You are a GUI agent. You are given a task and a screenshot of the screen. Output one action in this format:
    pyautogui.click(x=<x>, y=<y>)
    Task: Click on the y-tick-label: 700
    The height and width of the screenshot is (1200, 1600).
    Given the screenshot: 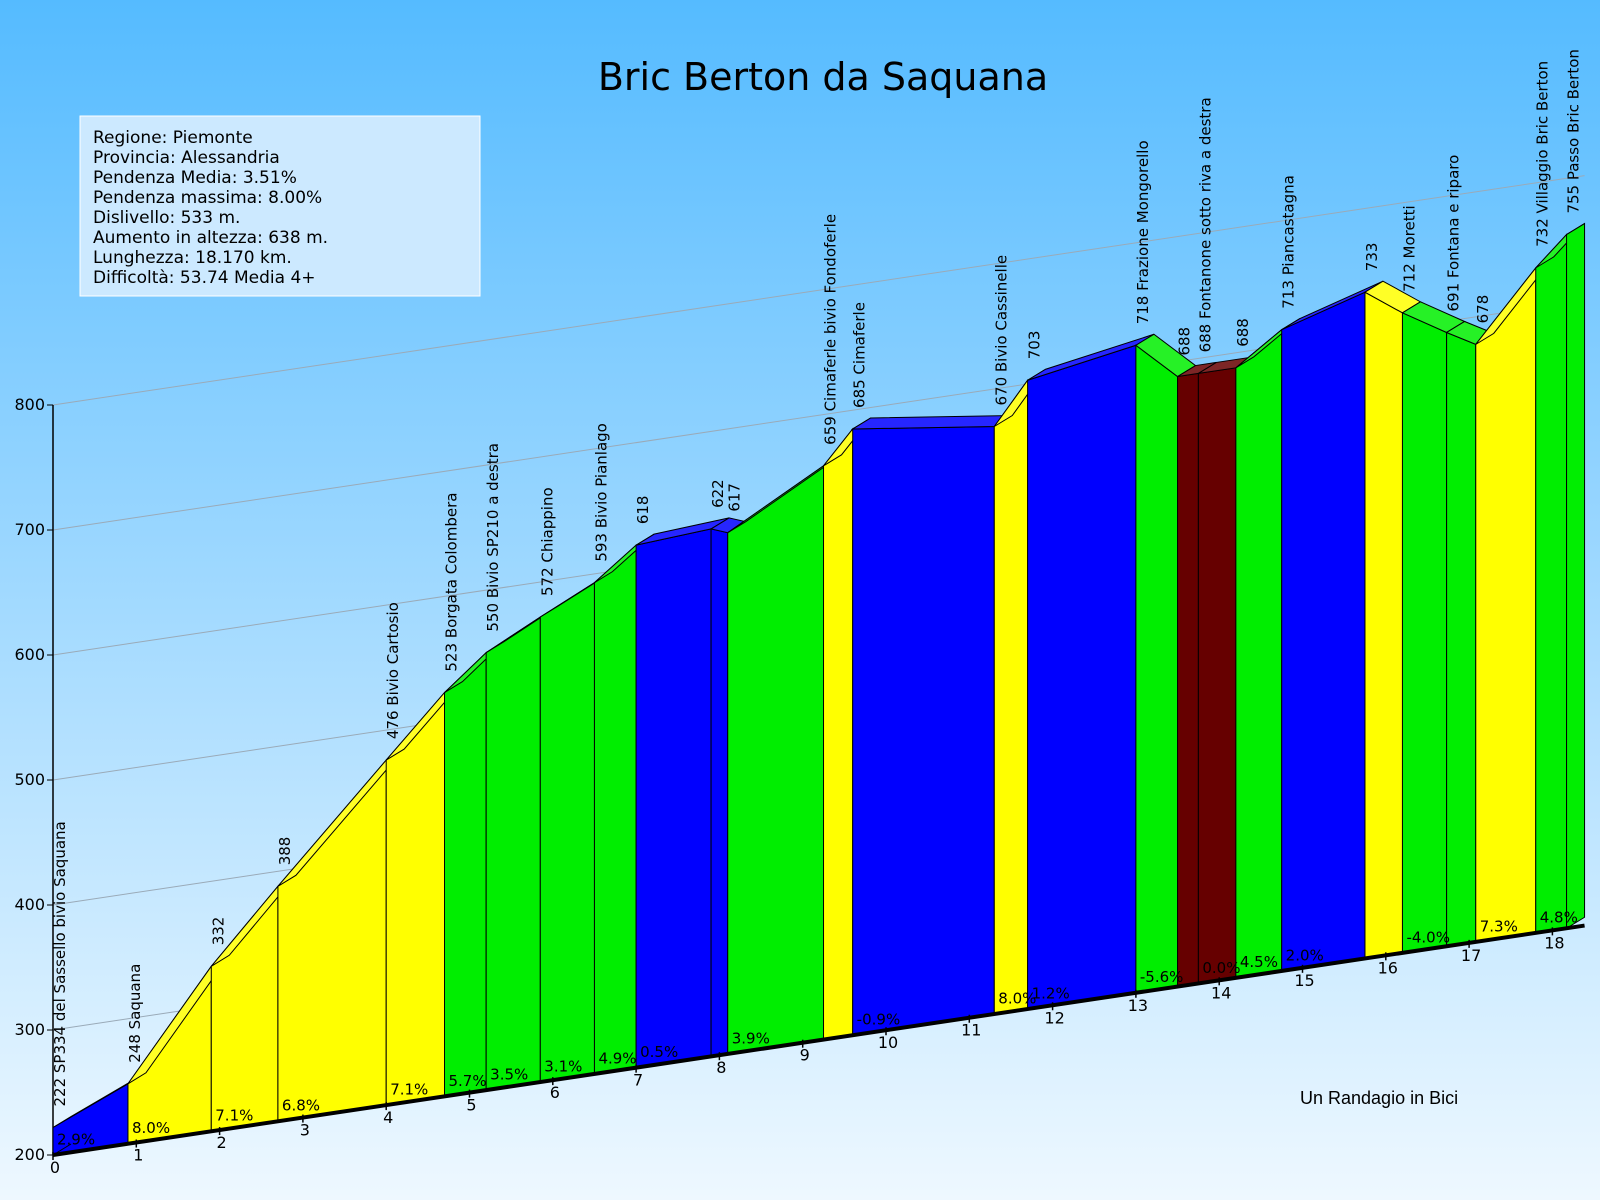 What is the action you would take?
    pyautogui.click(x=29, y=529)
    